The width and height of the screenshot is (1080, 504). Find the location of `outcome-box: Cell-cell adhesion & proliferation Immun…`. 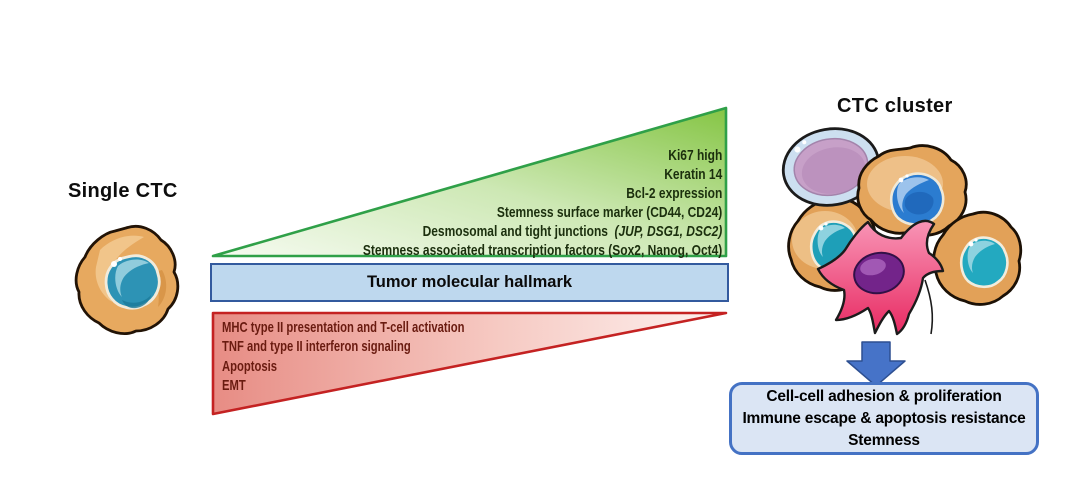

outcome-box: Cell-cell adhesion & proliferation Immun… is located at coordinates (884, 418).